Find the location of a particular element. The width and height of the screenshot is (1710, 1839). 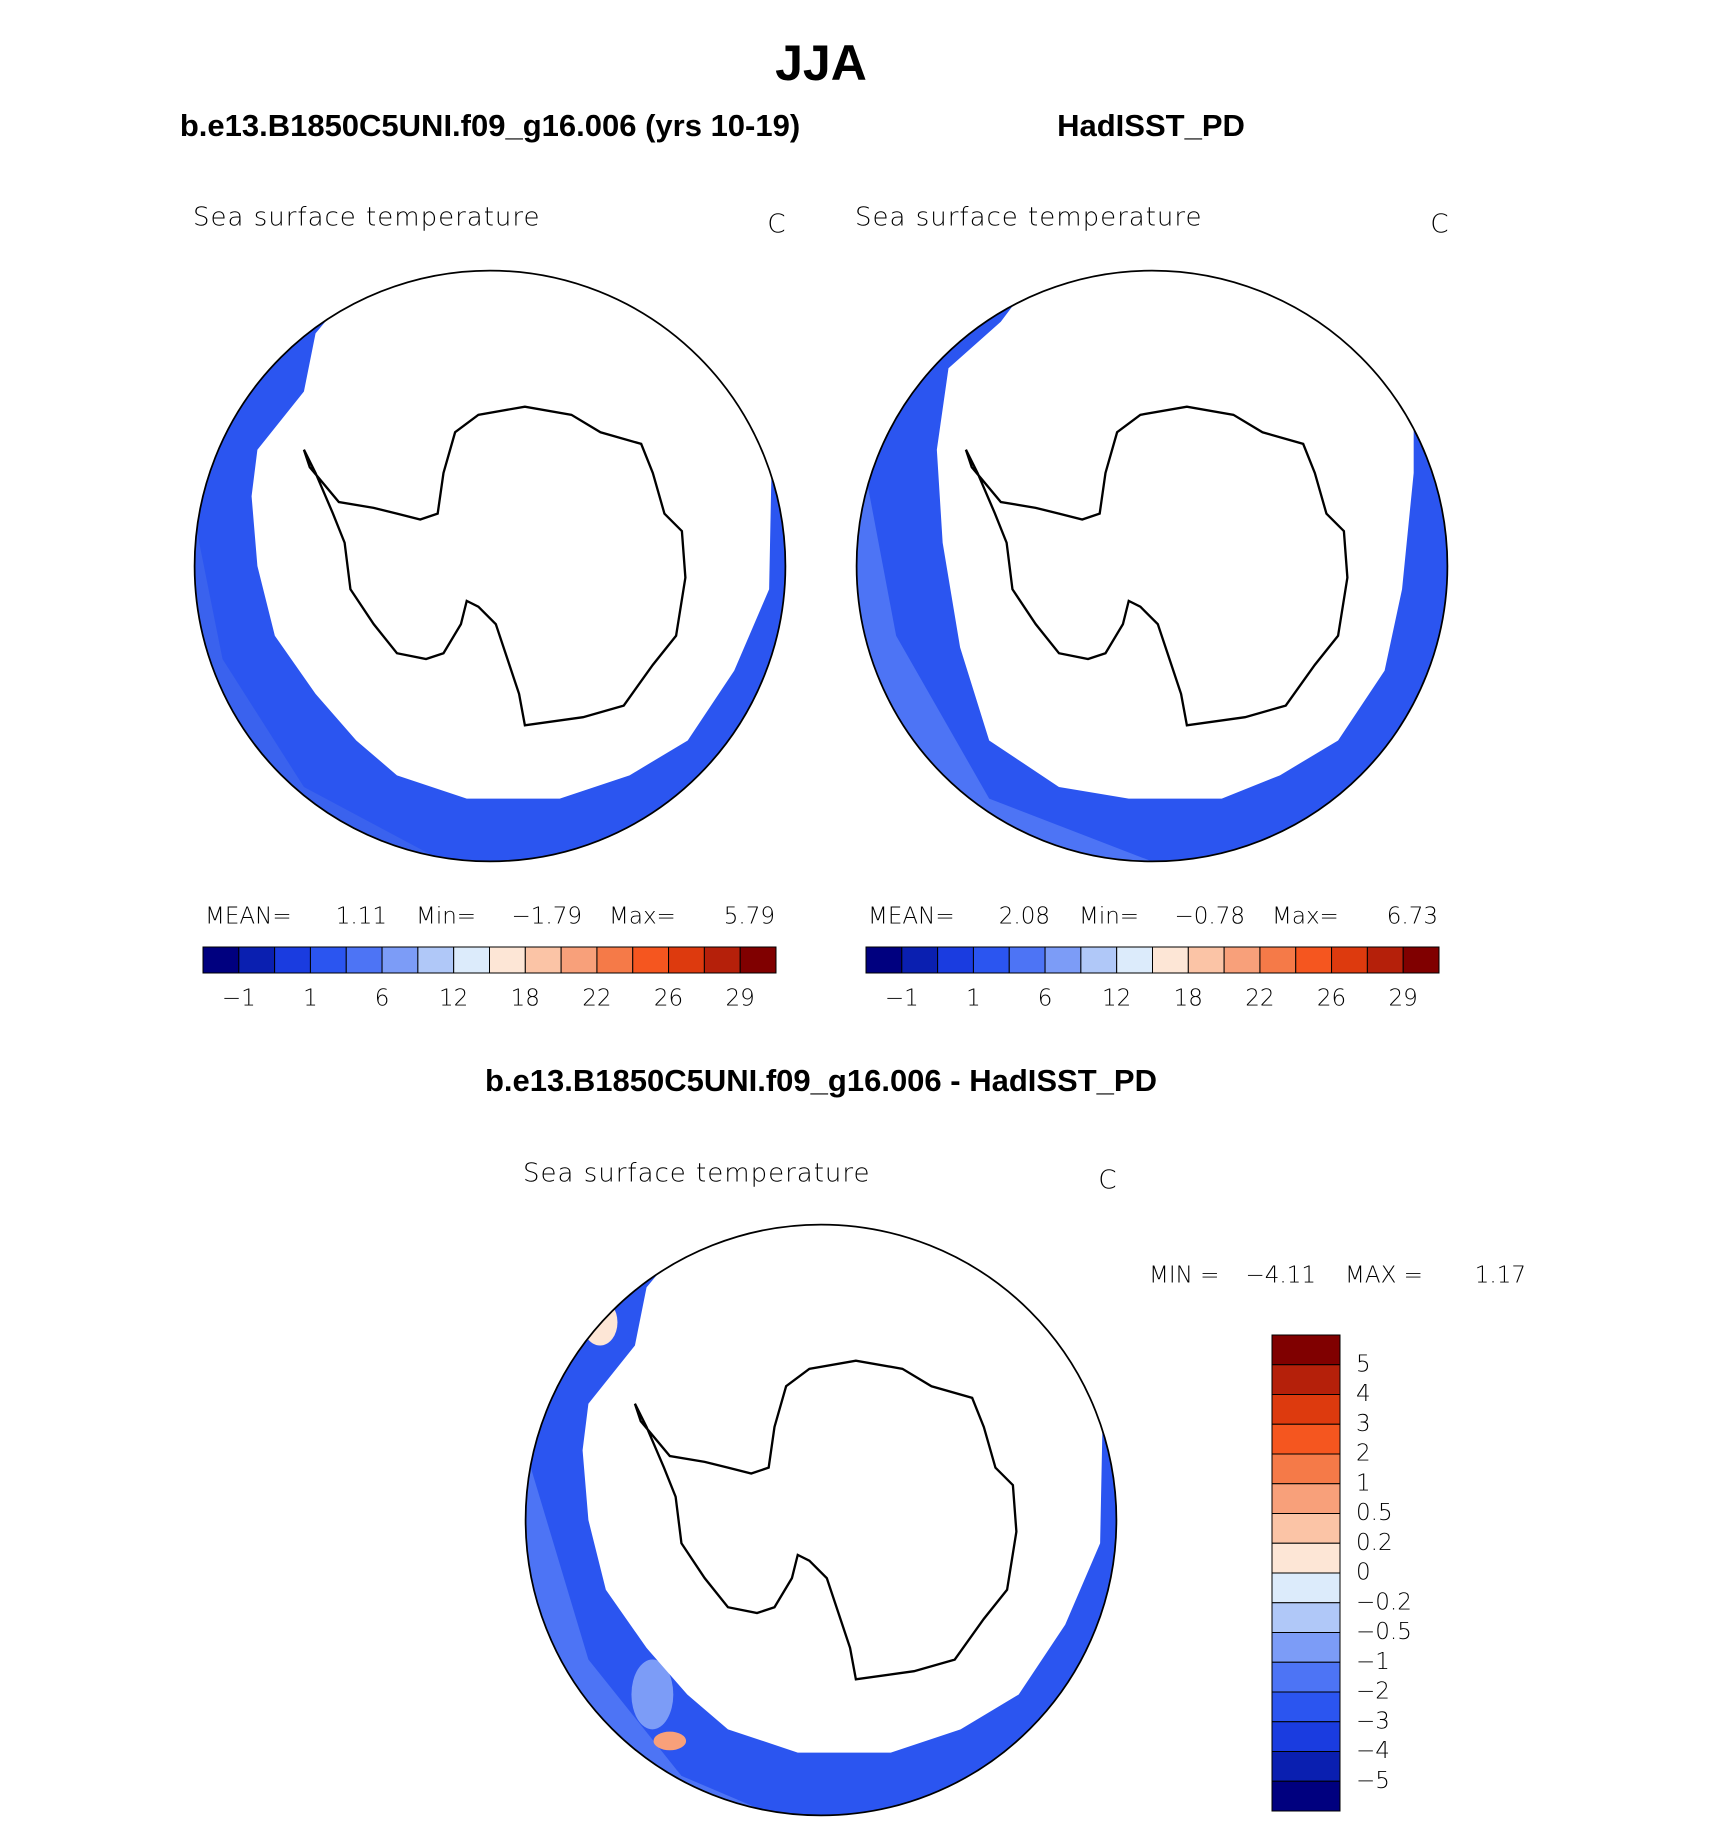

colorbar-label: 2 is located at coordinates (1363, 1454).